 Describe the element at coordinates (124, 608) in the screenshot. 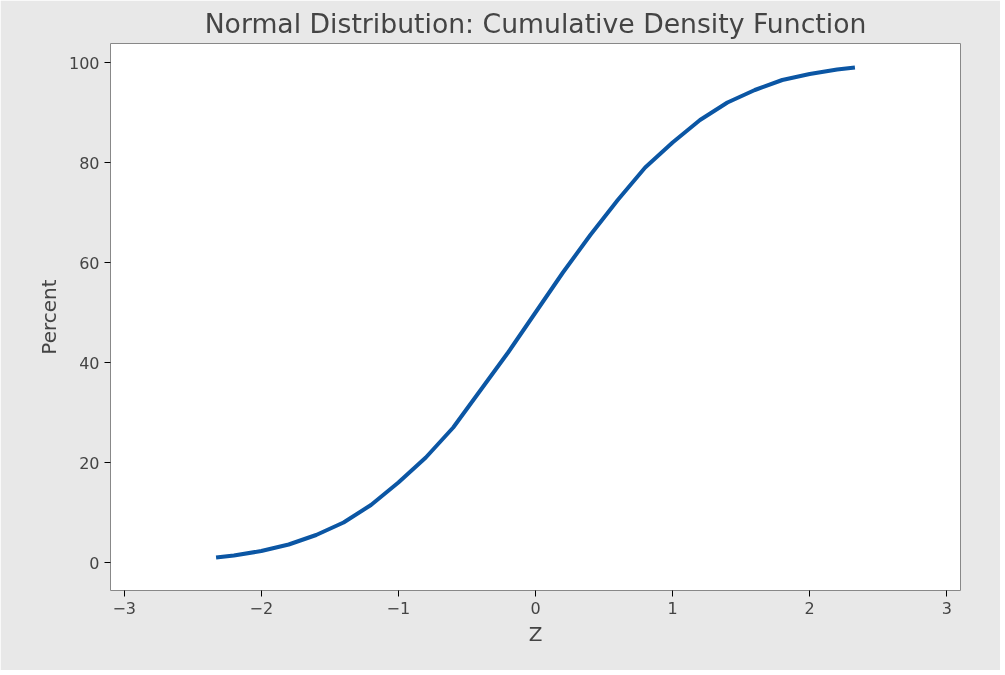

I see `x-tick-label: −3` at that location.